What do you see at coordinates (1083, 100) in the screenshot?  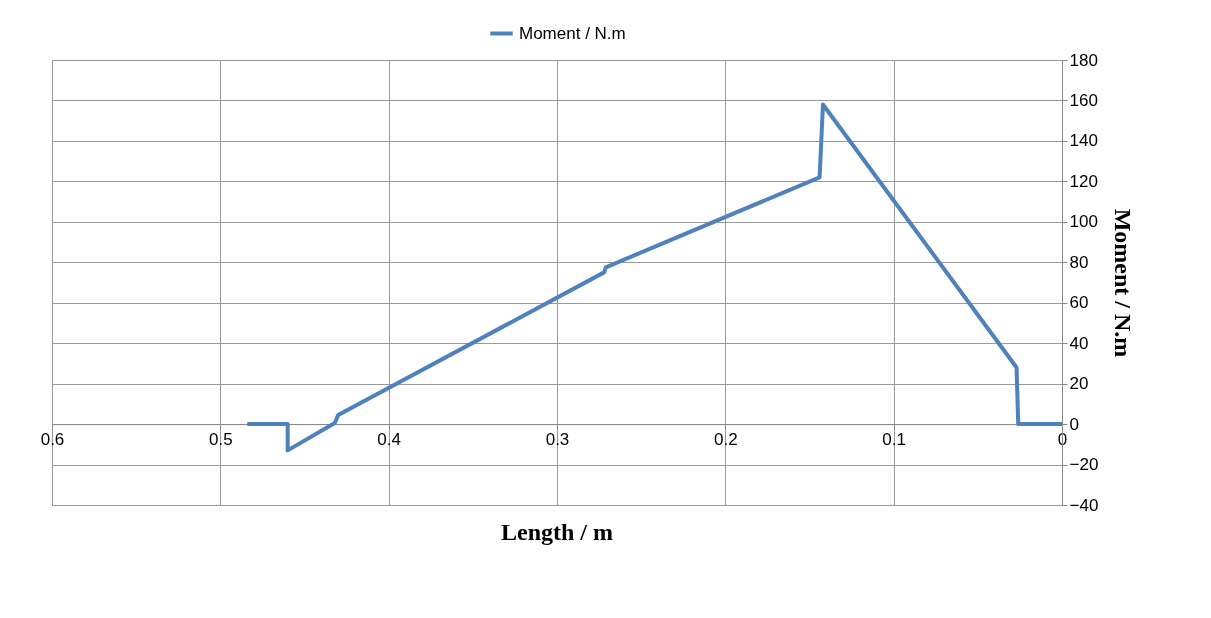 I see `y-tick-label: 160` at bounding box center [1083, 100].